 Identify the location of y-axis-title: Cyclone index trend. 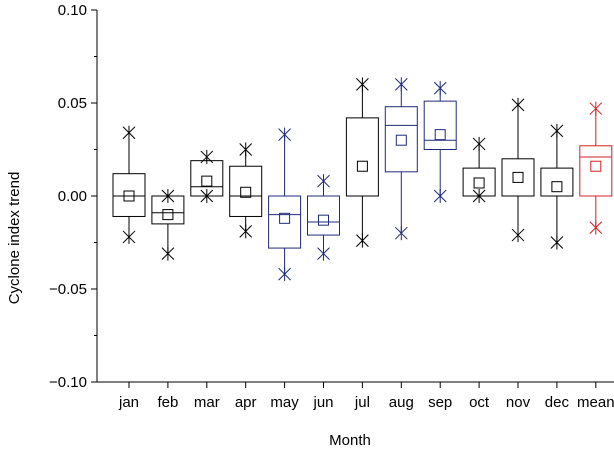
(14, 238).